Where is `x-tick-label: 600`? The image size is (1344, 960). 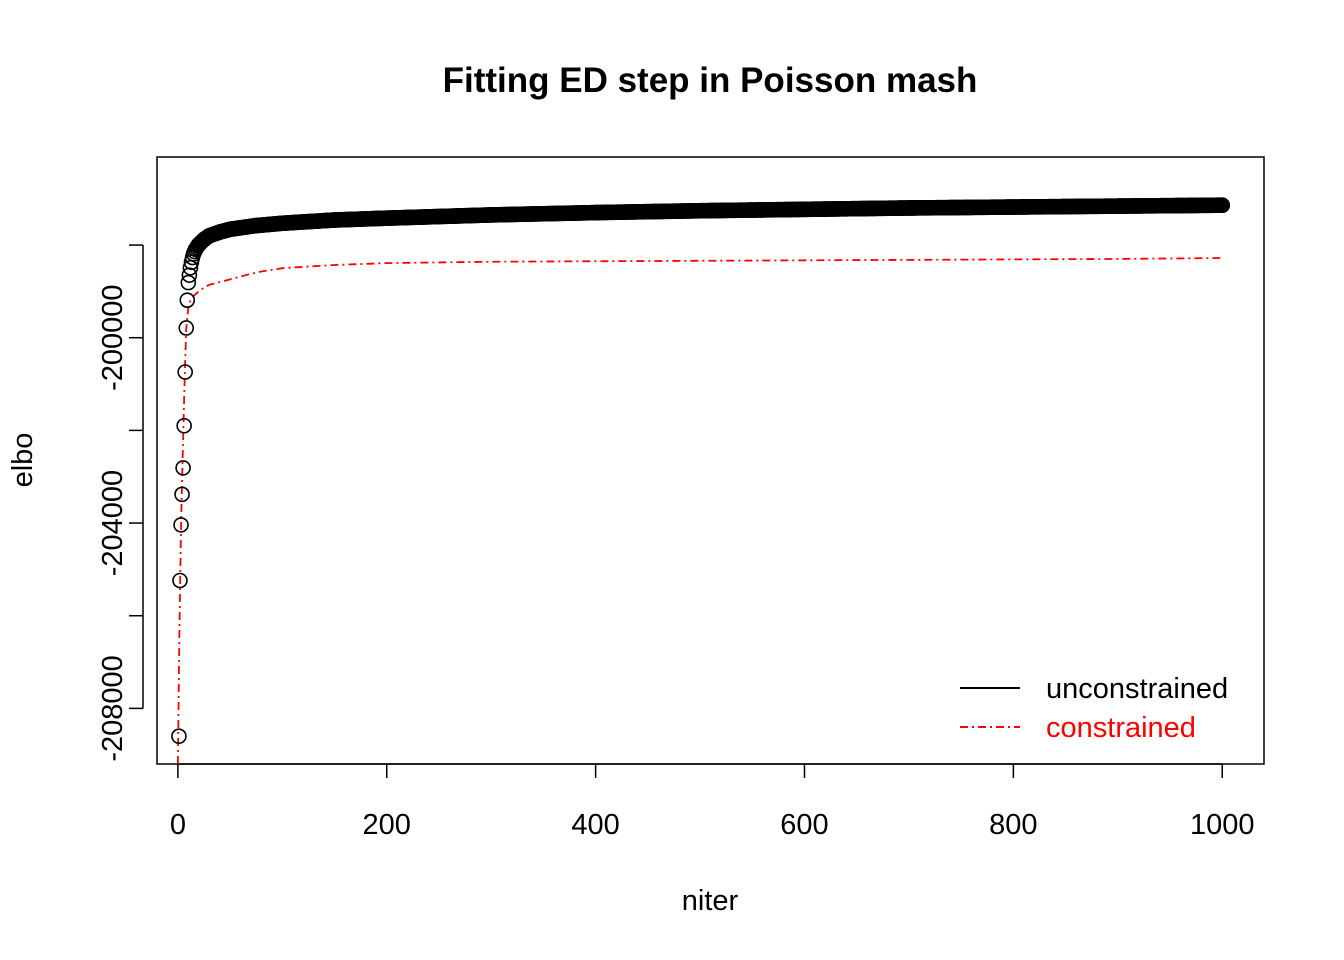 x-tick-label: 600 is located at coordinates (804, 825).